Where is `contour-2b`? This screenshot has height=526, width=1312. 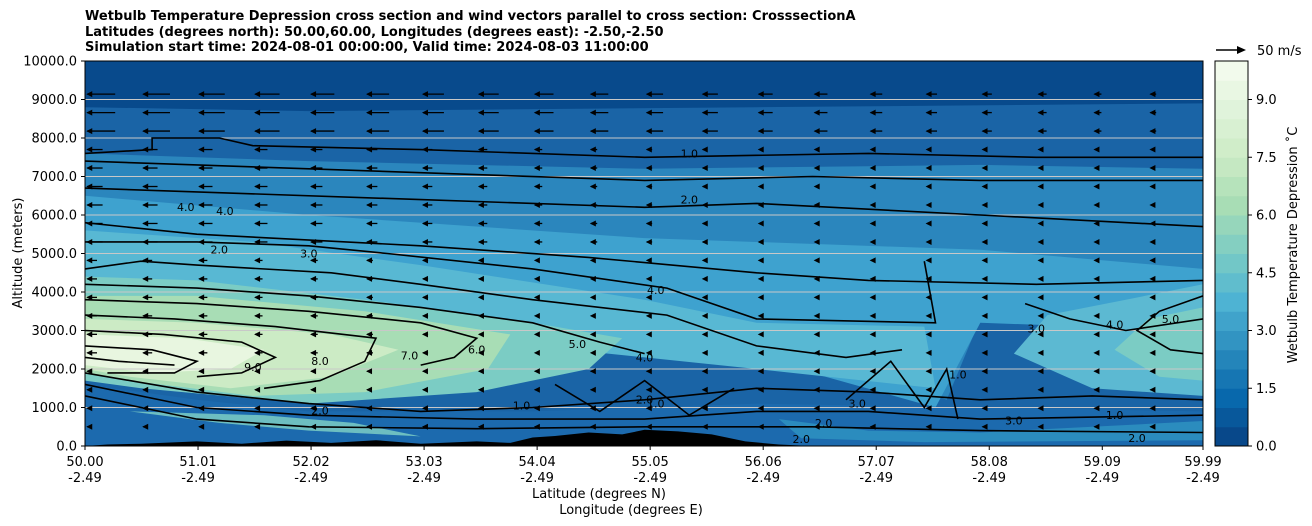 contour-2b is located at coordinates (644, 253).